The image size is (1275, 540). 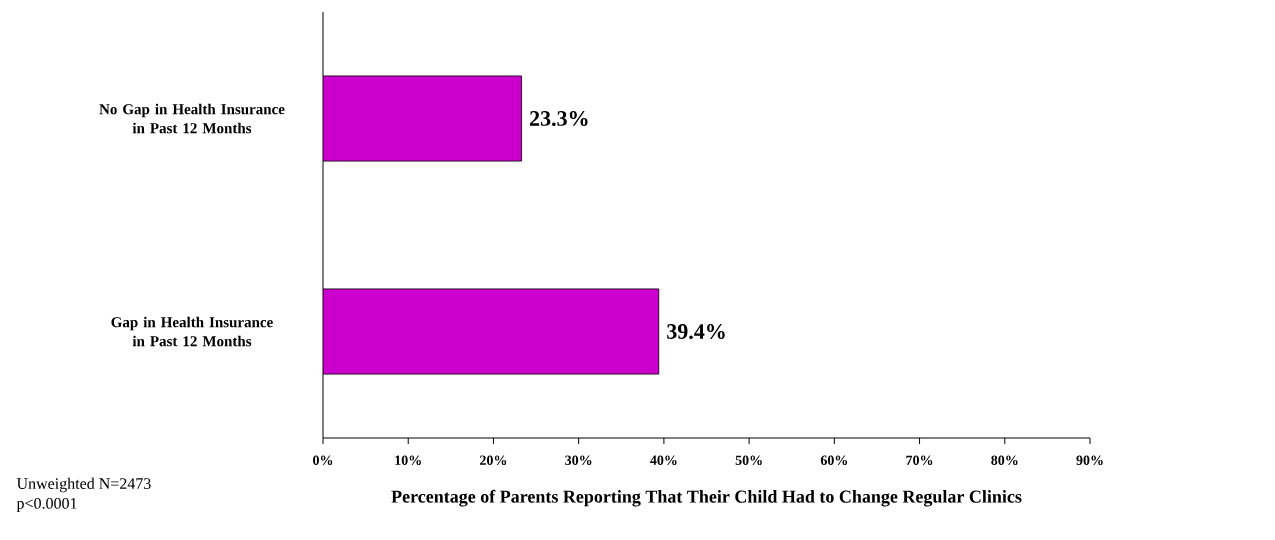 I want to click on x-tick-label: 40%, so click(x=663, y=460).